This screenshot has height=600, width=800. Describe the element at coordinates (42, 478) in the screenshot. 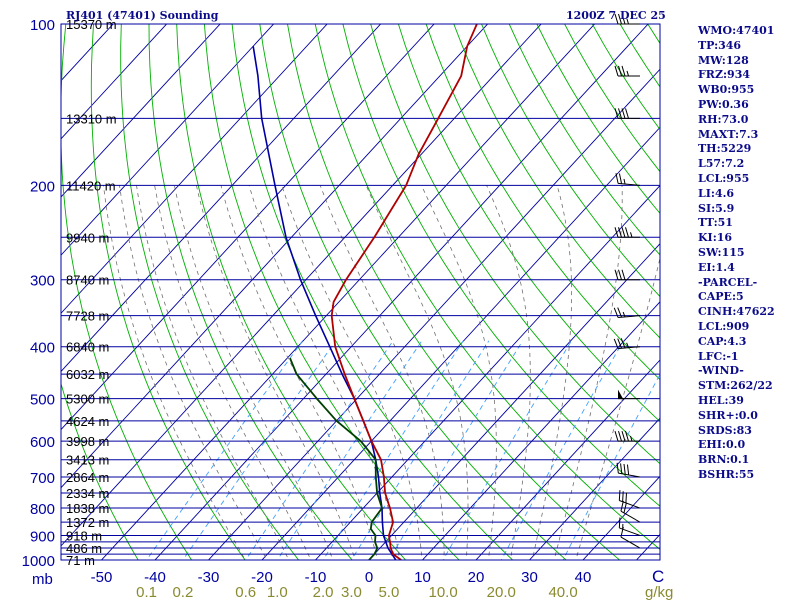

I see `pressure-tick-label: 700` at that location.